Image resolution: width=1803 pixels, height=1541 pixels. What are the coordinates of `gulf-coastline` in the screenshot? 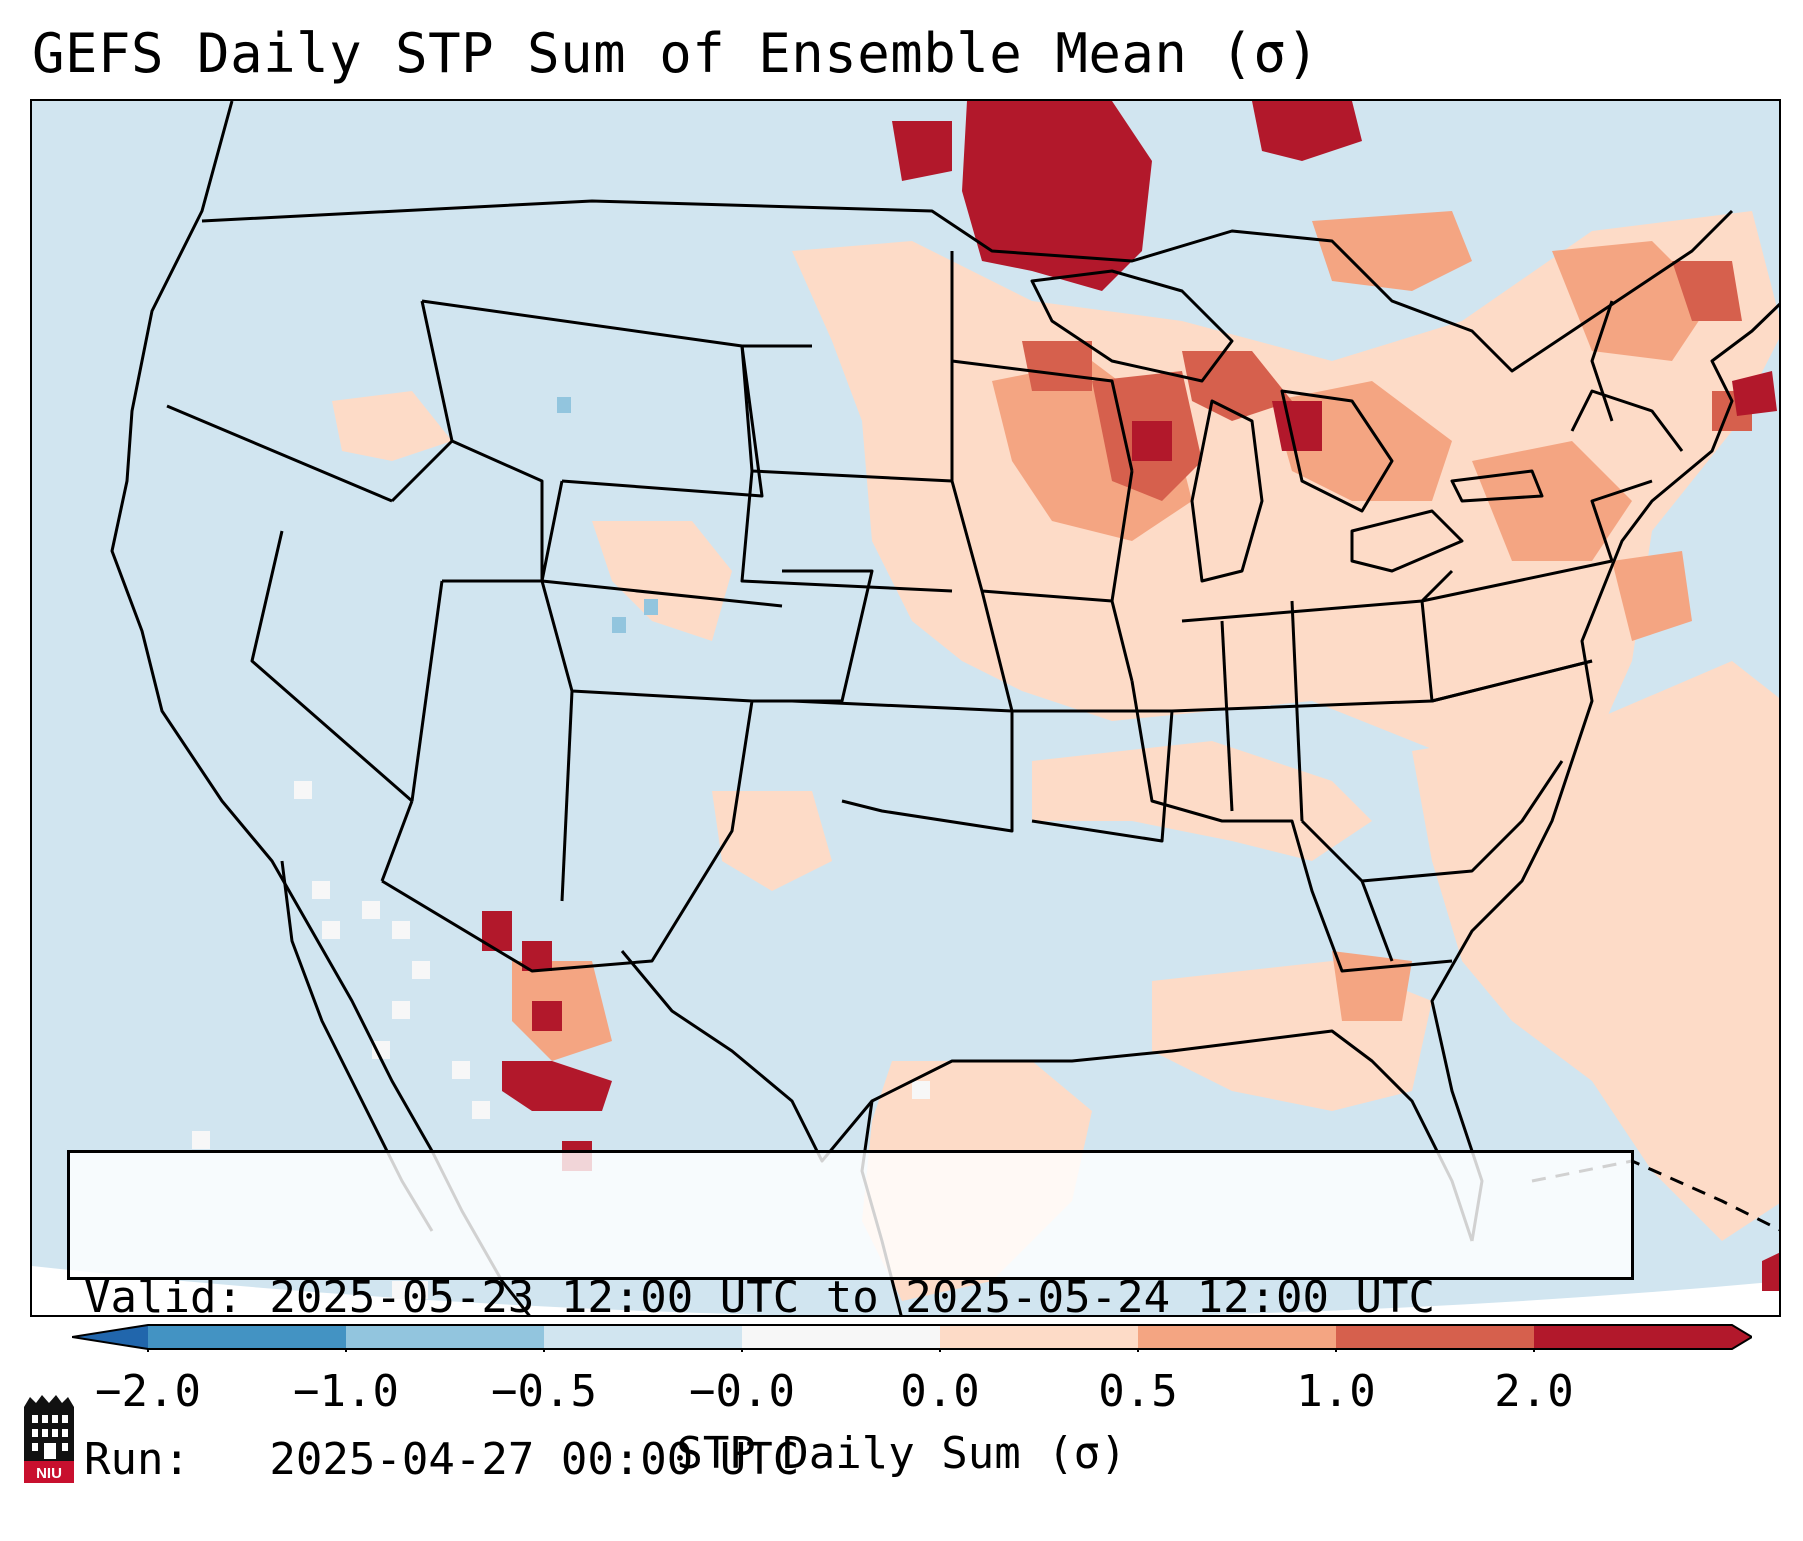 It's located at (1047, 1096).